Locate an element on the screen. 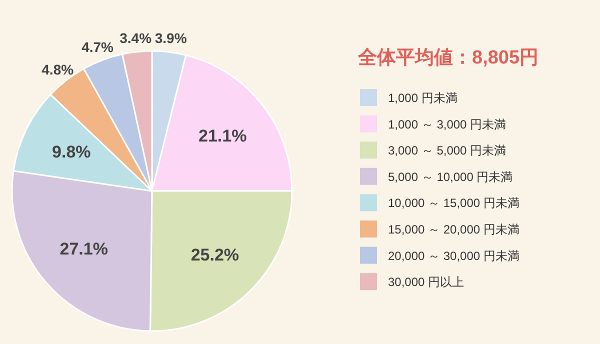  legend-label: 3,000 ～ 5,000 円未満 is located at coordinates (447, 151).